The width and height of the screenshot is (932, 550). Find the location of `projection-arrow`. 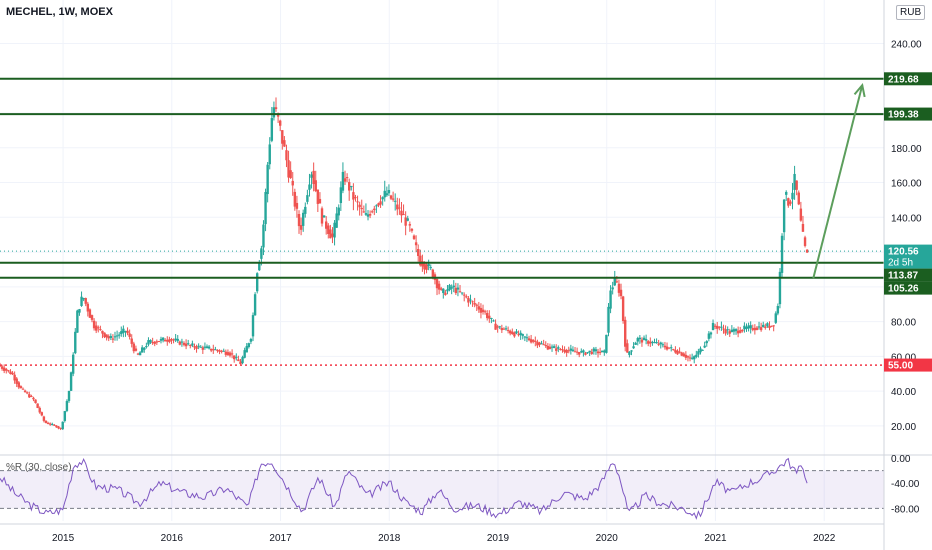

projection-arrow is located at coordinates (839, 180).